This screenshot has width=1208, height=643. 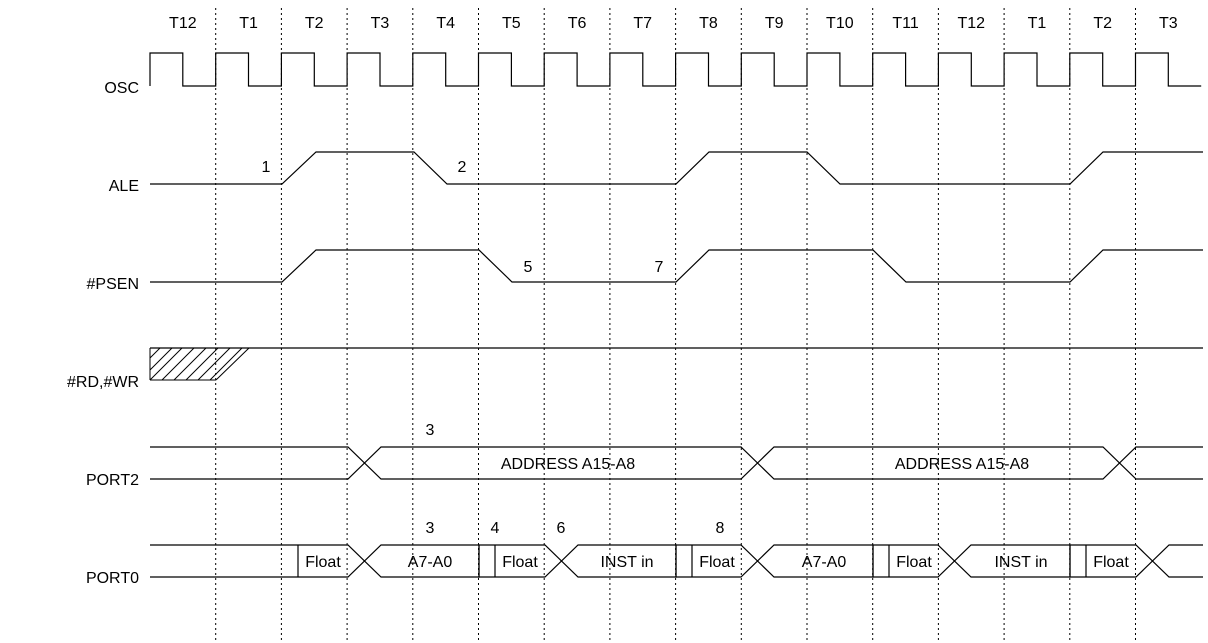 I want to click on period-label: T9, so click(x=774, y=23).